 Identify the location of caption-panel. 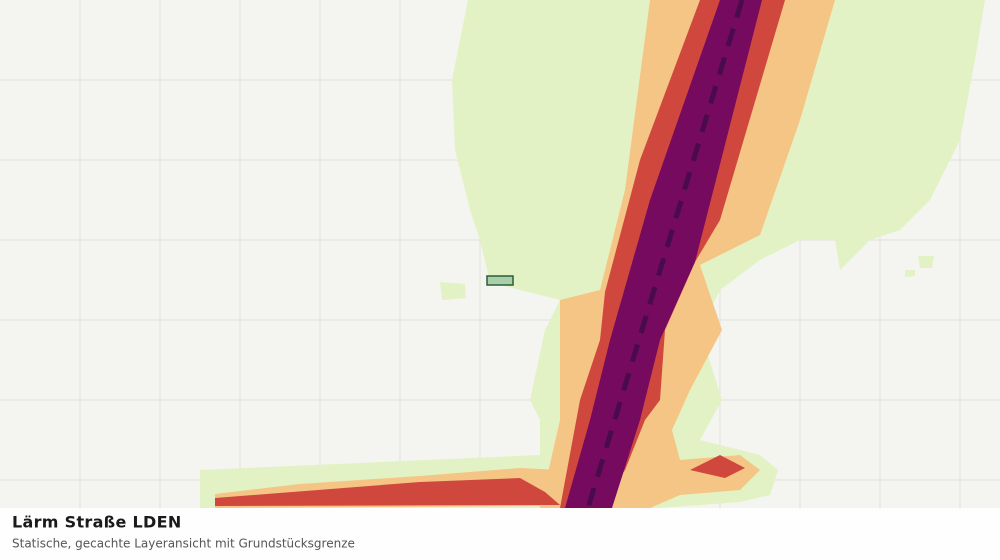
(500, 534).